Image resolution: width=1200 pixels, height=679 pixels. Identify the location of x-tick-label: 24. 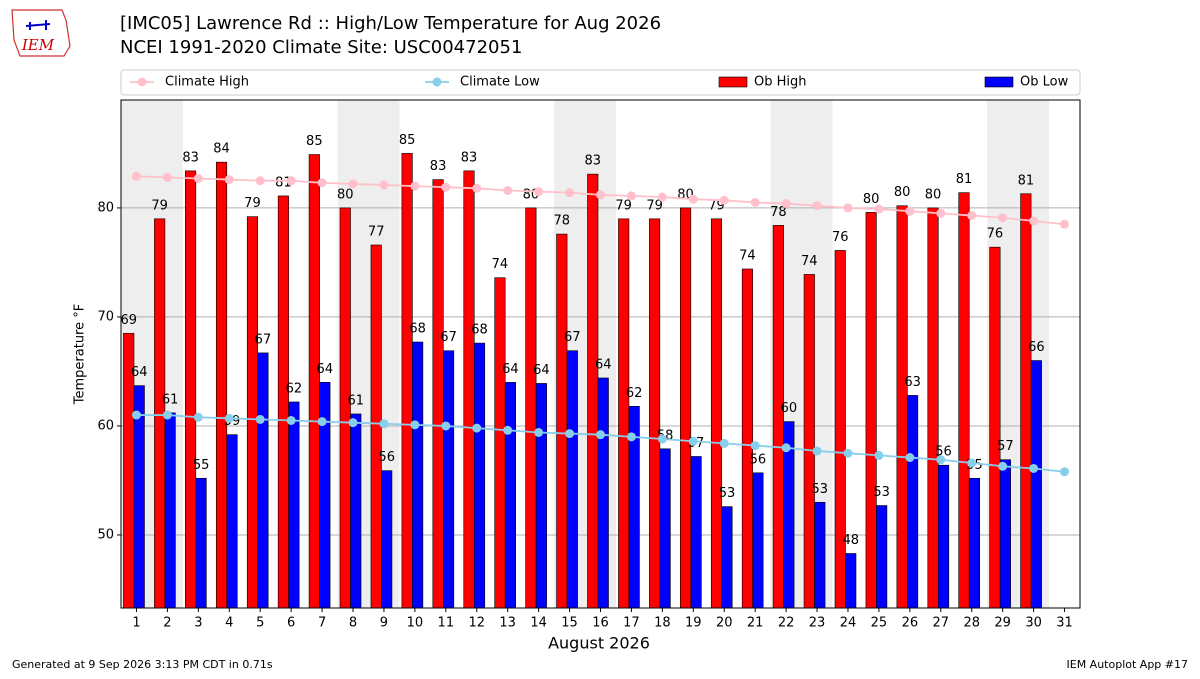
(848, 623).